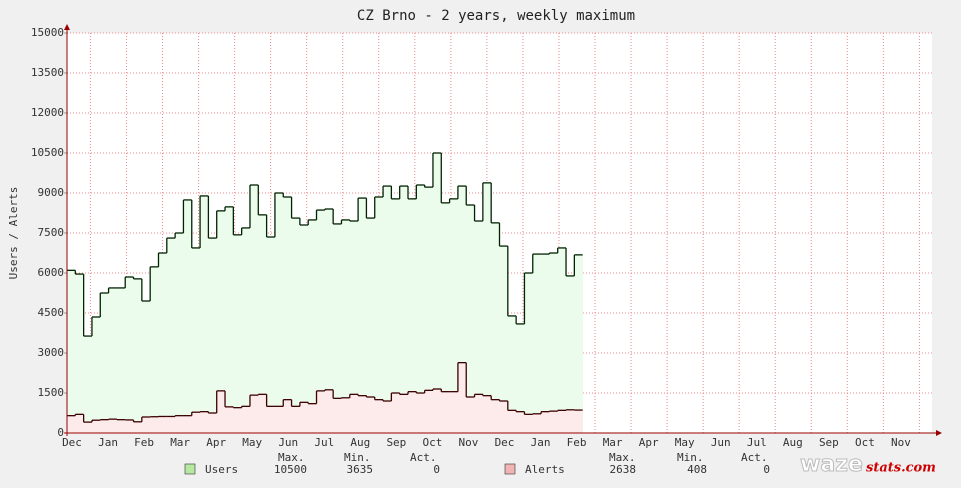 The image size is (961, 488). Describe the element at coordinates (67, 27) in the screenshot. I see `y-axis-arrow` at that location.